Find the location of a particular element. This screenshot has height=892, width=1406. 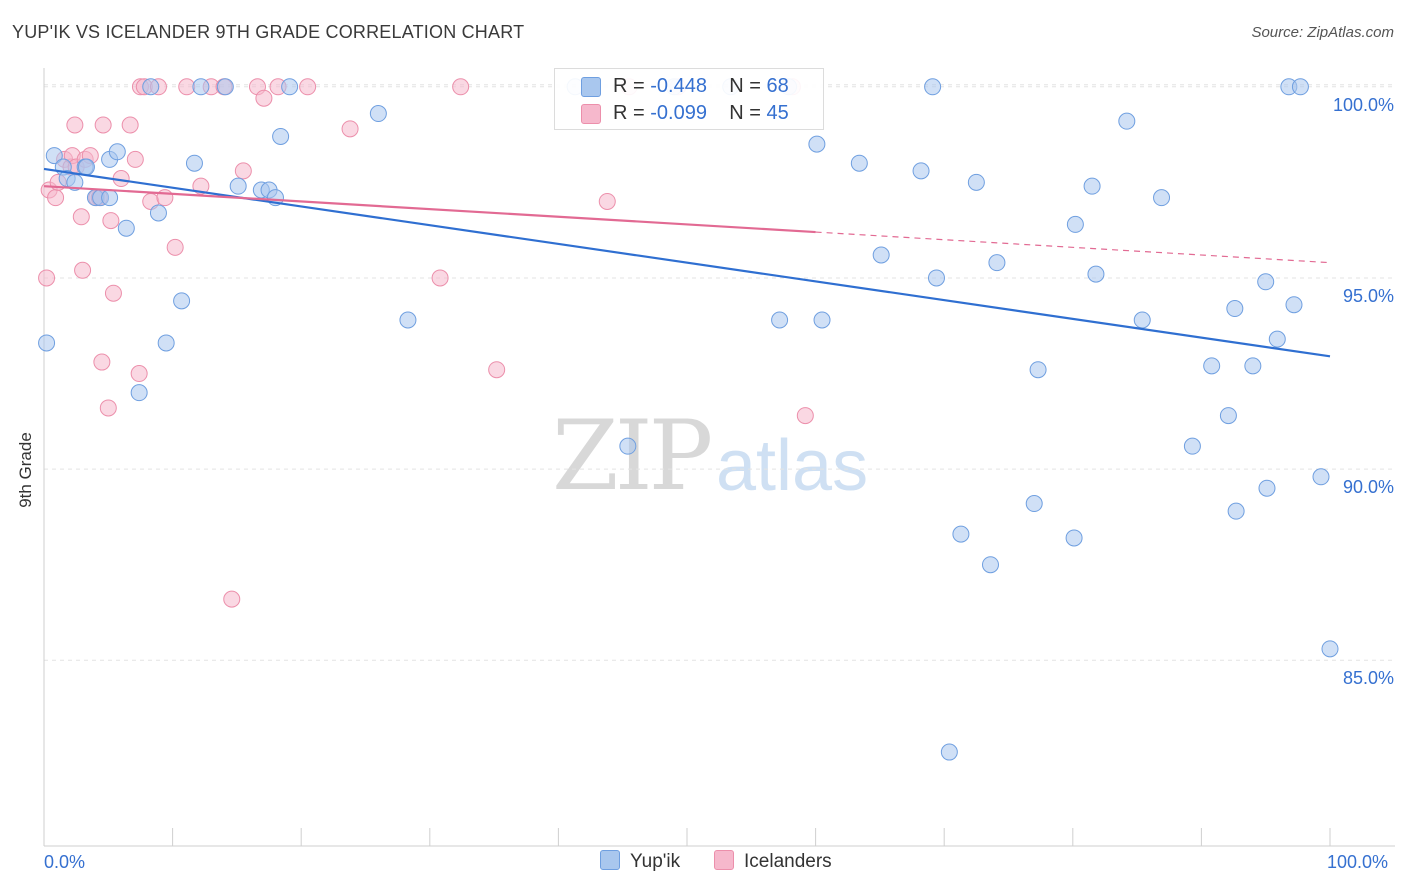

x-axis-min-label: 0.0% is located at coordinates (65, 862).